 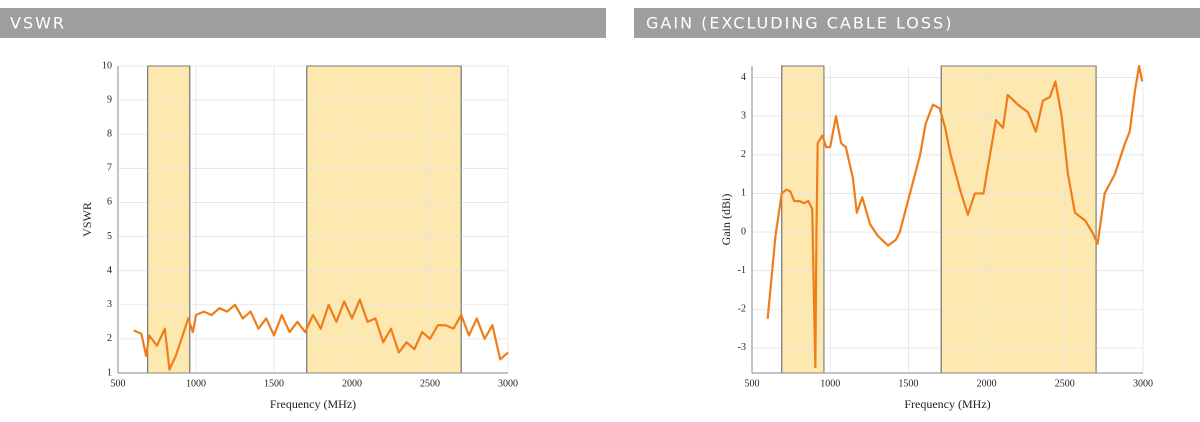 What do you see at coordinates (109, 99) in the screenshot?
I see `y-tick-label: 9` at bounding box center [109, 99].